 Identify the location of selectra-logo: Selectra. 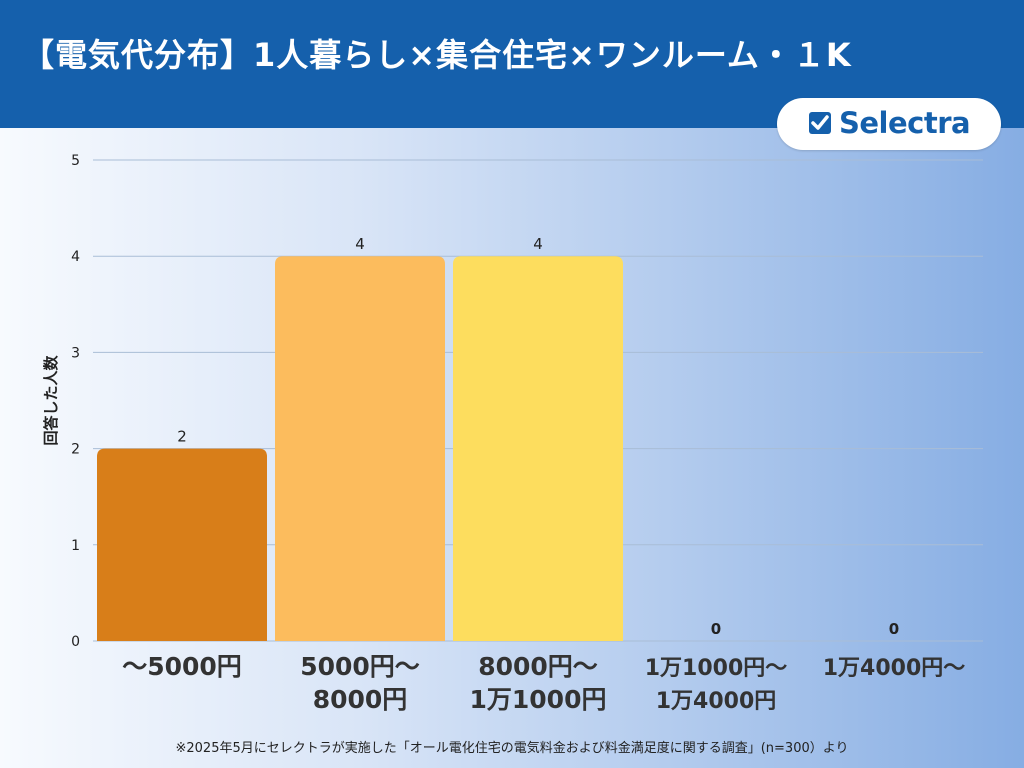
(889, 124).